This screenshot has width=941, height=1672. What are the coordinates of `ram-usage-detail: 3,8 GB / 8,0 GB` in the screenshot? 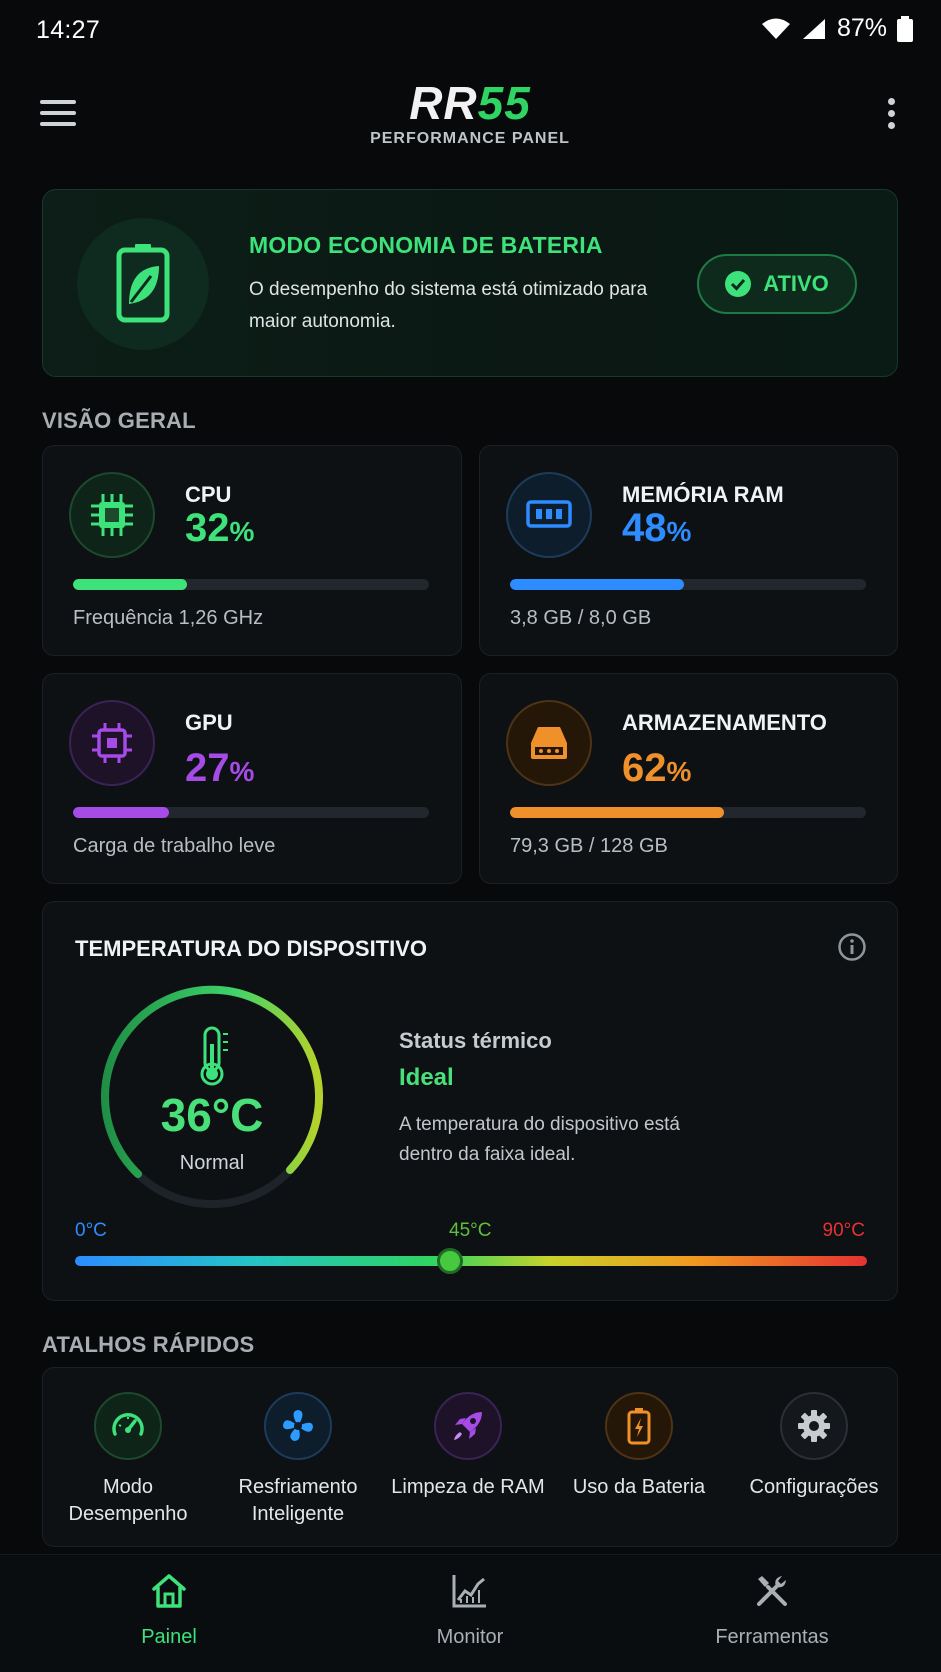 It's located at (581, 618).